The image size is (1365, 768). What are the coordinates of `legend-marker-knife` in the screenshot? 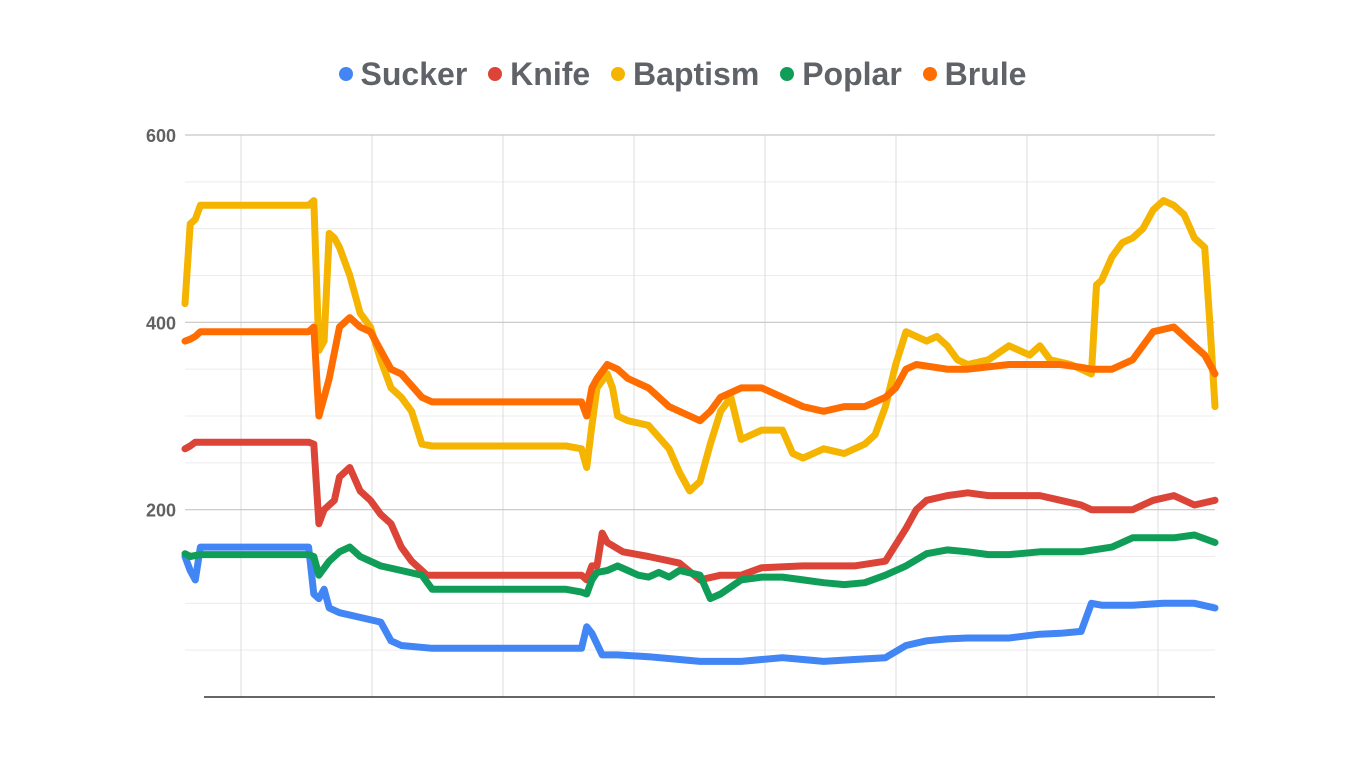 It's located at (495, 74).